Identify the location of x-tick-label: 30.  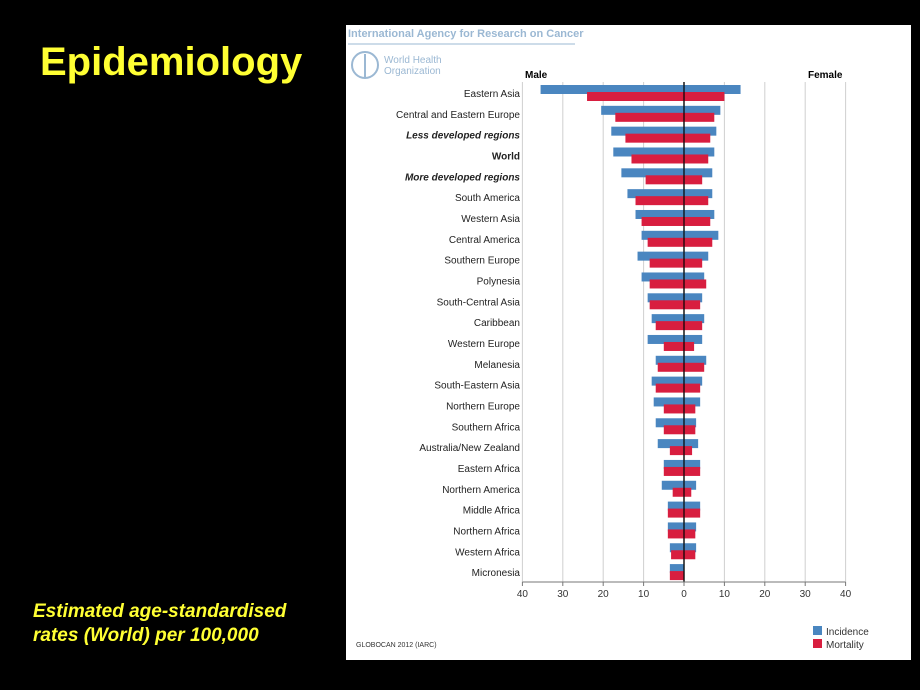
(563, 594).